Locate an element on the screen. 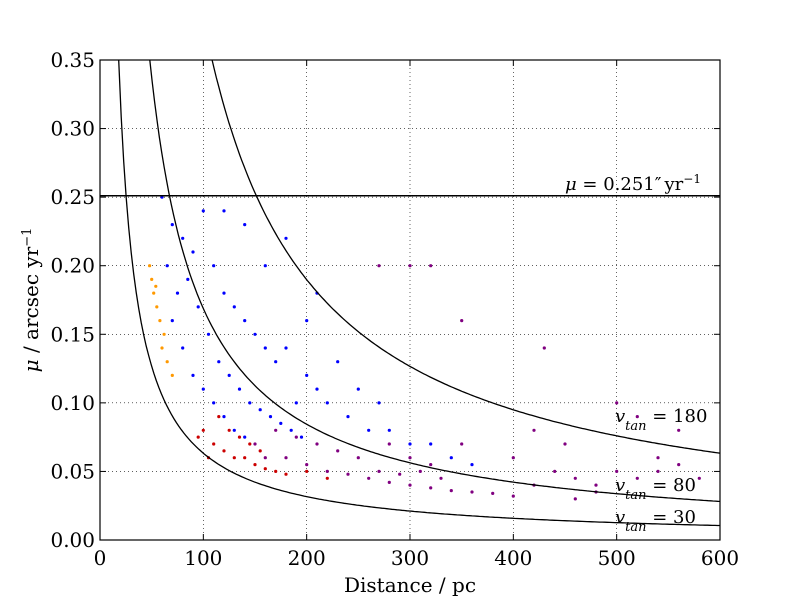  y-tick-label: 0.25 is located at coordinates (72, 197).